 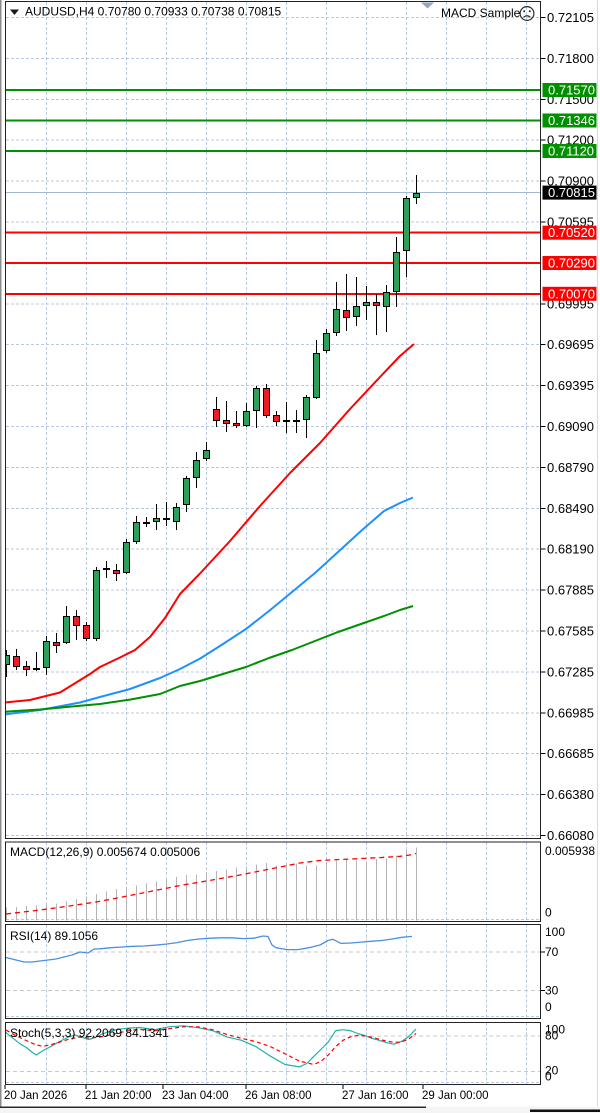 What do you see at coordinates (570, 851) in the screenshot?
I see `svg-text: 0.005938` at bounding box center [570, 851].